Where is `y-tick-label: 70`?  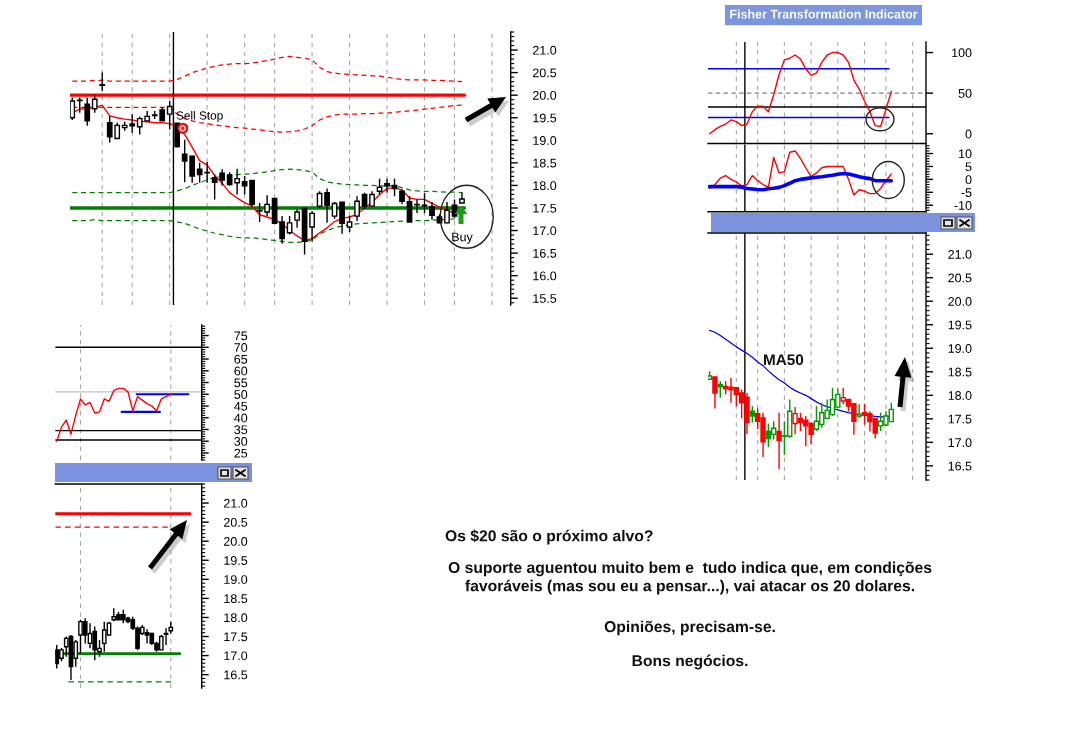
y-tick-label: 70 is located at coordinates (241, 347).